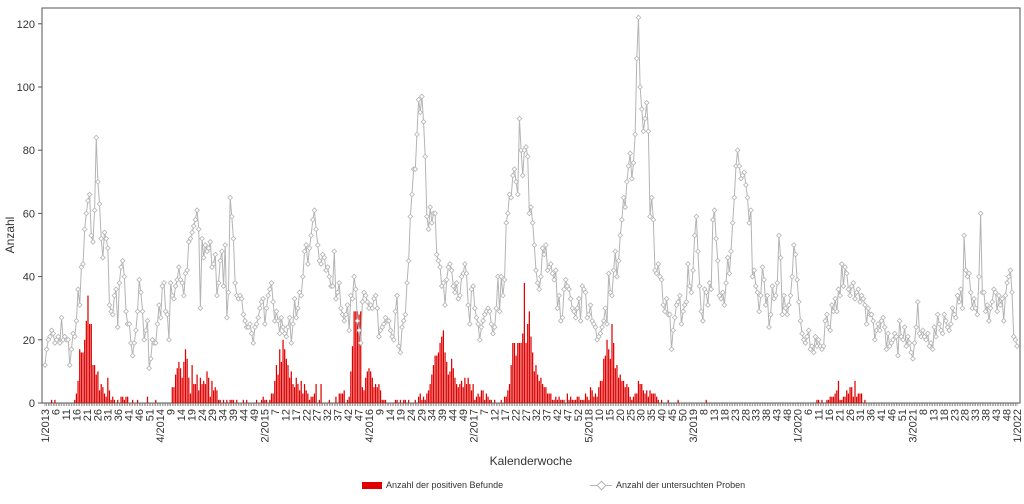 The image size is (1024, 504). I want to click on x-tick-label: 47, so click(360, 415).